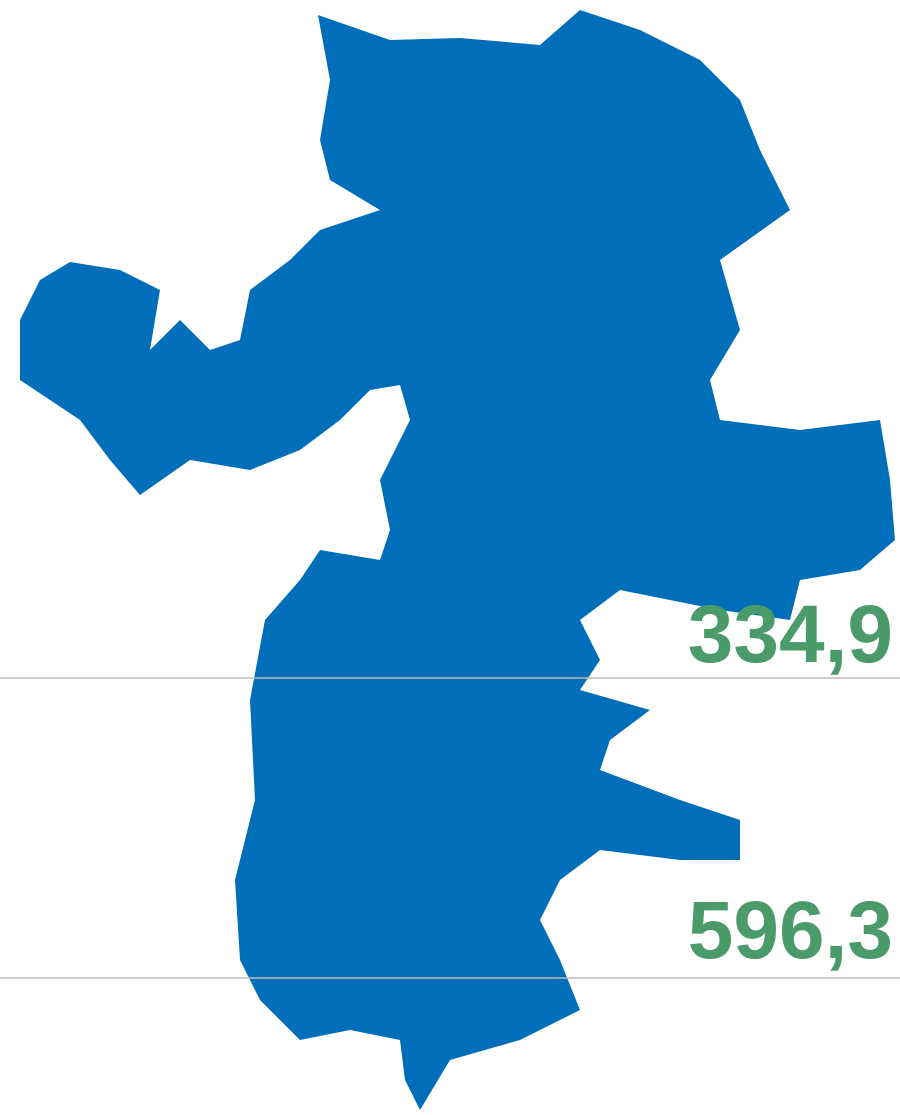 This screenshot has height=1115, width=900. What do you see at coordinates (790, 930) in the screenshot?
I see `value-label: 596,3` at bounding box center [790, 930].